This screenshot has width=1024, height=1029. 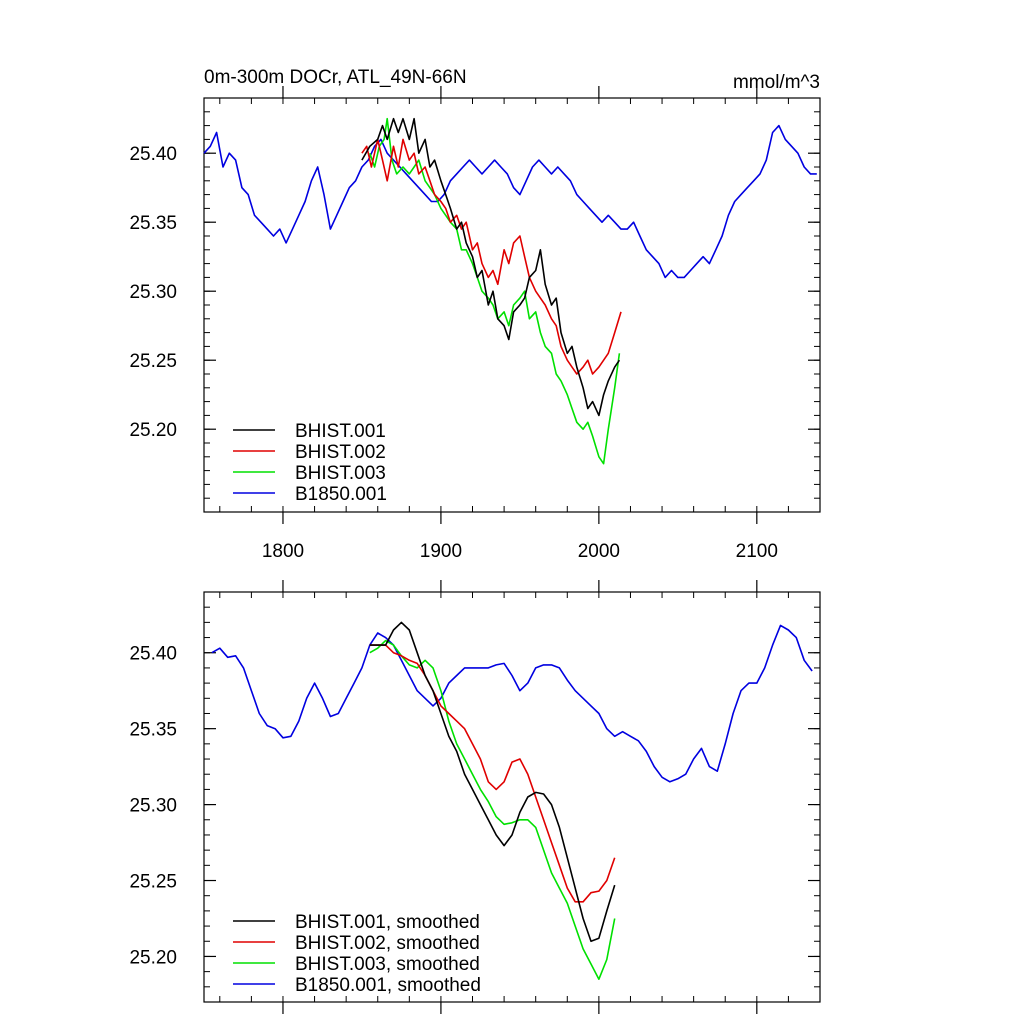 I want to click on legend-label: BHIST.003, smoothed, so click(x=387, y=964).